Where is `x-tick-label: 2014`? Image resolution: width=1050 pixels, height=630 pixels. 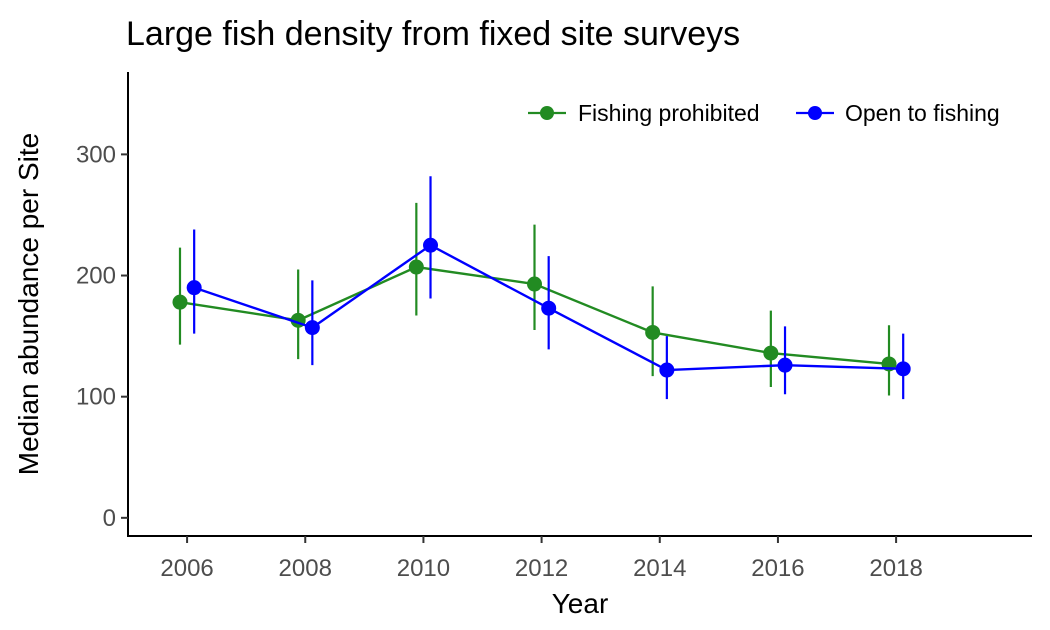
x-tick-label: 2014 is located at coordinates (659, 568).